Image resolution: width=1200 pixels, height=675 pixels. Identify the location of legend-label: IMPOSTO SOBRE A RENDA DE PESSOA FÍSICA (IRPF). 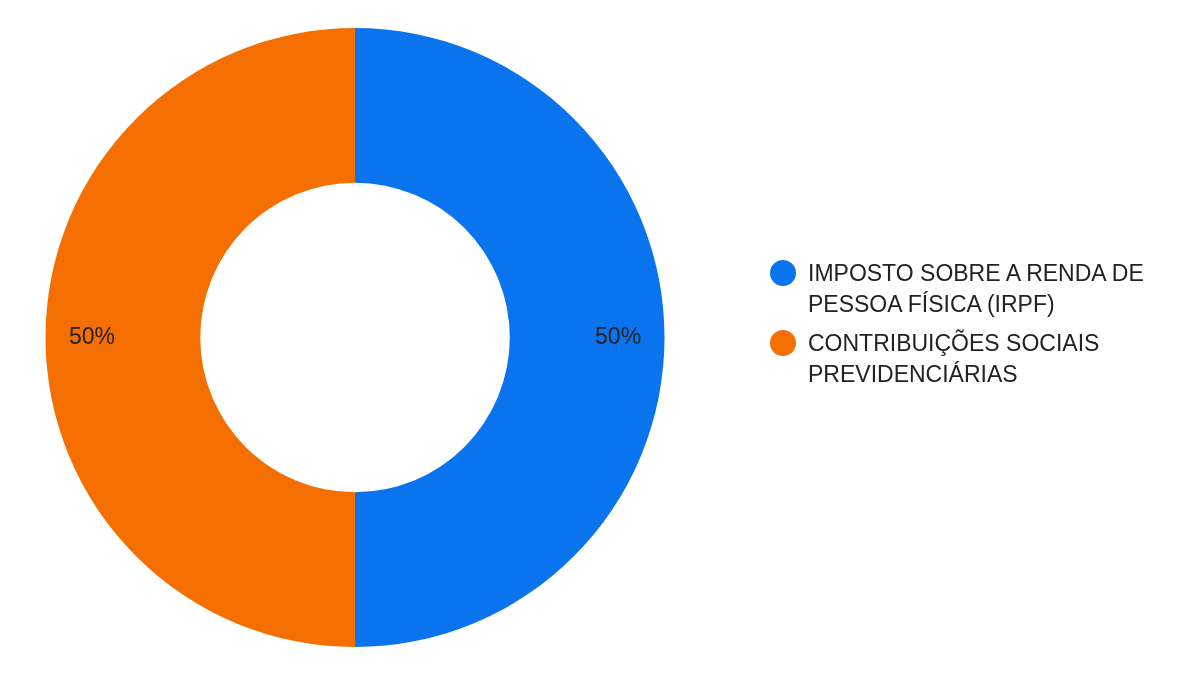
(976, 289).